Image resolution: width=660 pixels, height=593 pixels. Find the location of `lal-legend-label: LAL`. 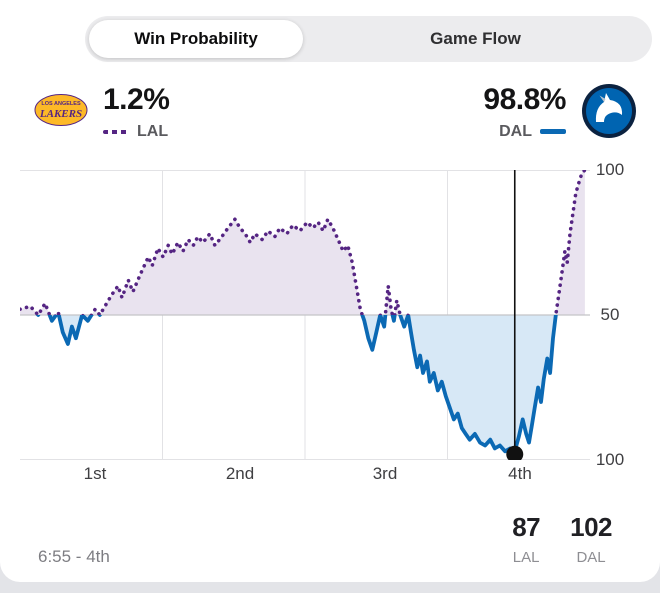

lal-legend-label: LAL is located at coordinates (153, 131).